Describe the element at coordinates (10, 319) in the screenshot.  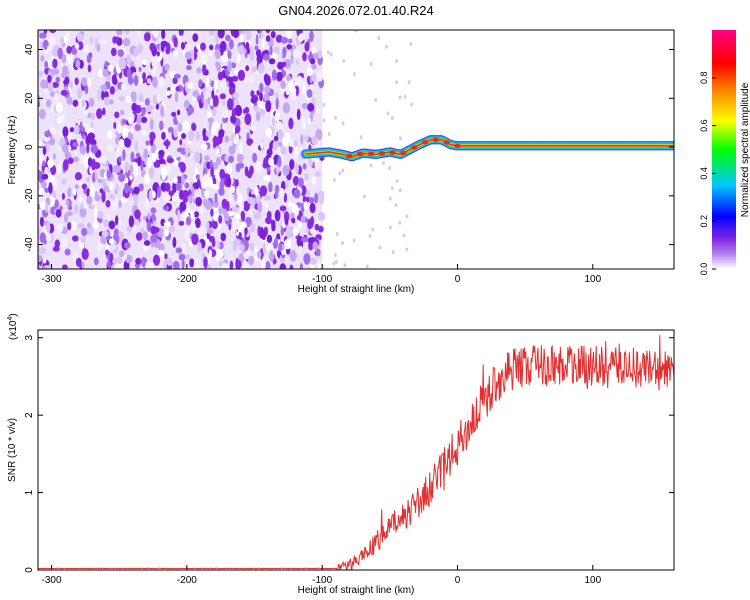
I see `snr-multiplier-exp: 4` at that location.